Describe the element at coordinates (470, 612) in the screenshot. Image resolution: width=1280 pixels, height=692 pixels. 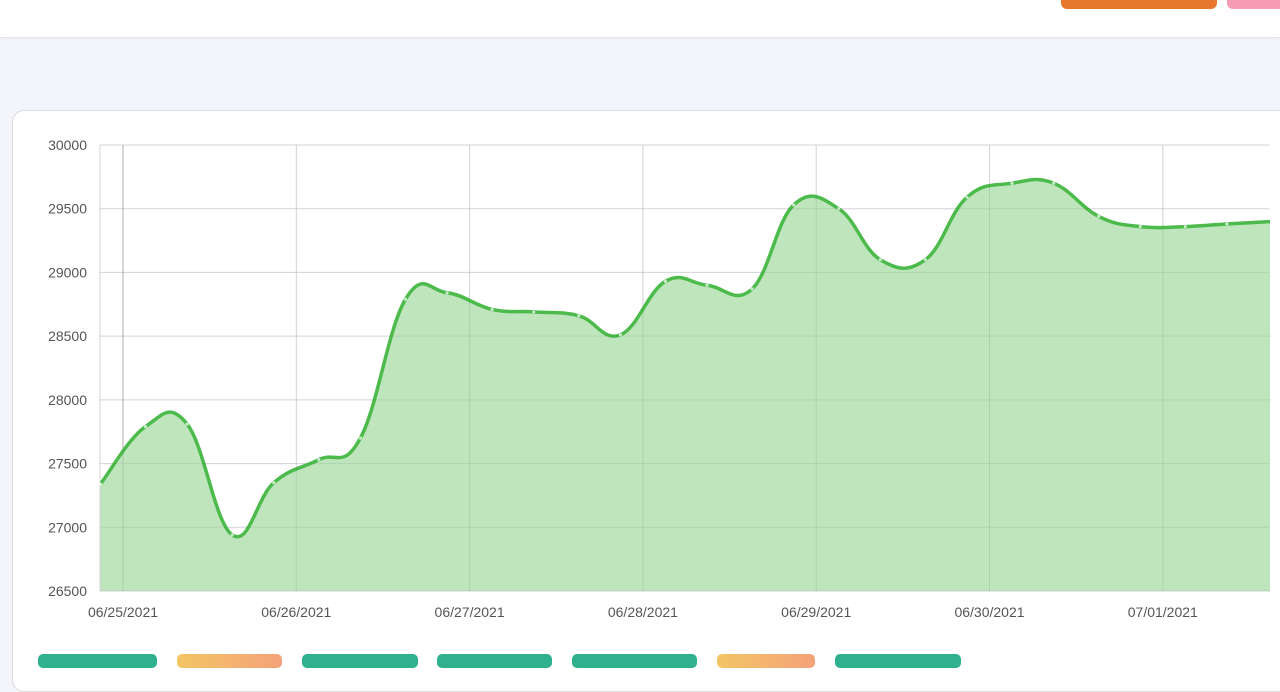
I see `x-tick-label: 06/27/2021` at that location.